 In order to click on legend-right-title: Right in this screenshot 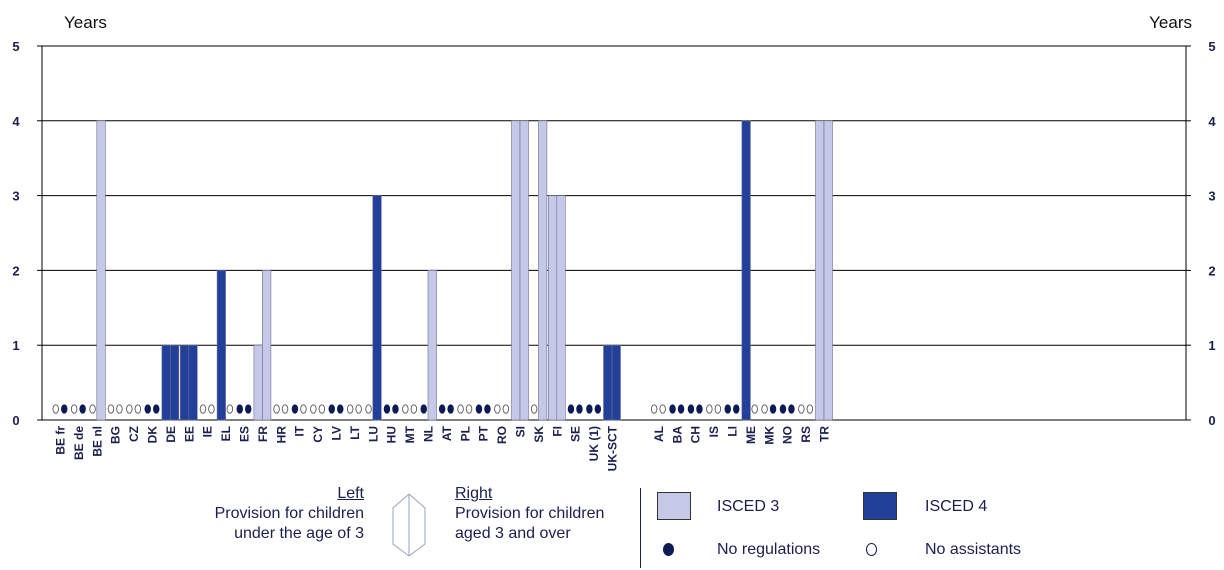, I will do `click(474, 493)`.